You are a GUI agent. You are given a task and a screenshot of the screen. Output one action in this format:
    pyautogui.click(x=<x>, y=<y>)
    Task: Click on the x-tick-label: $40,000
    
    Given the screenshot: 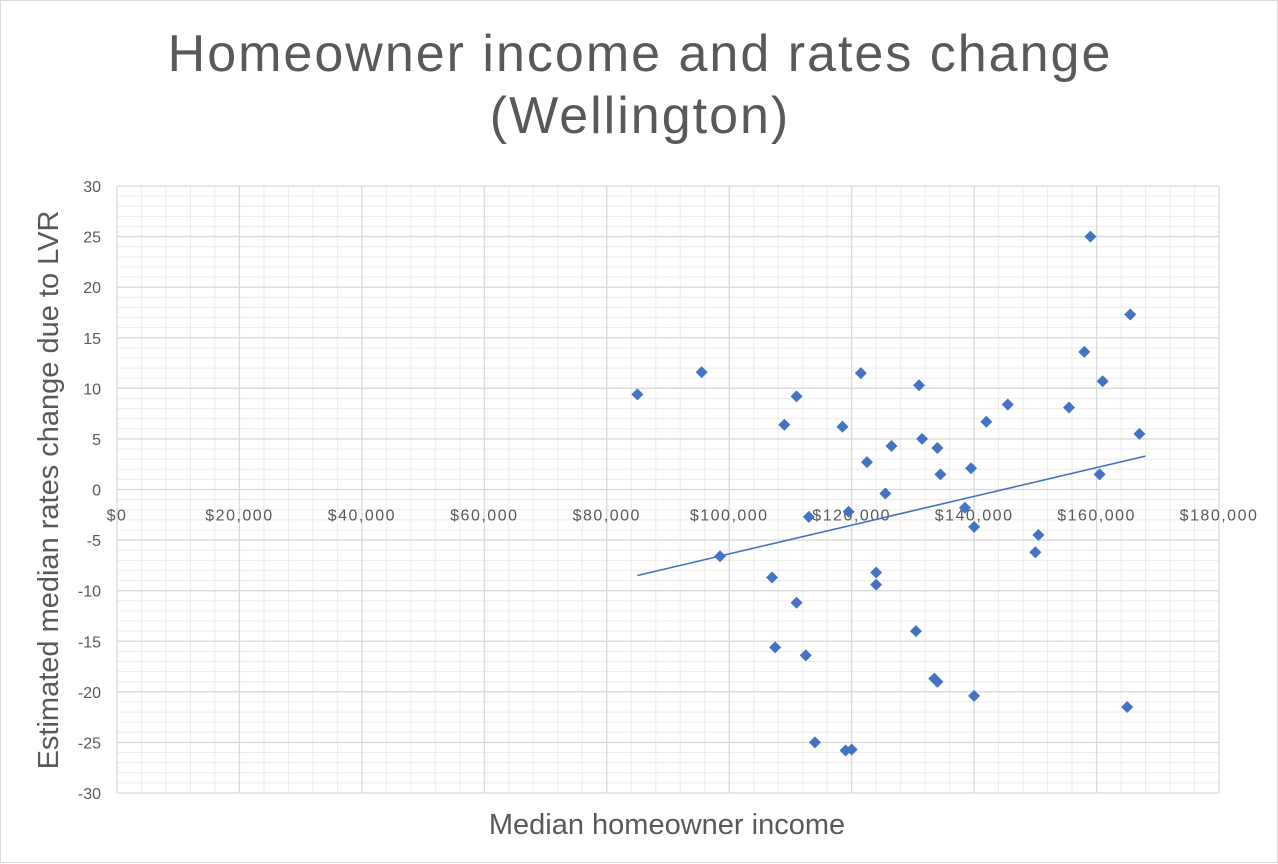 What is the action you would take?
    pyautogui.click(x=362, y=516)
    